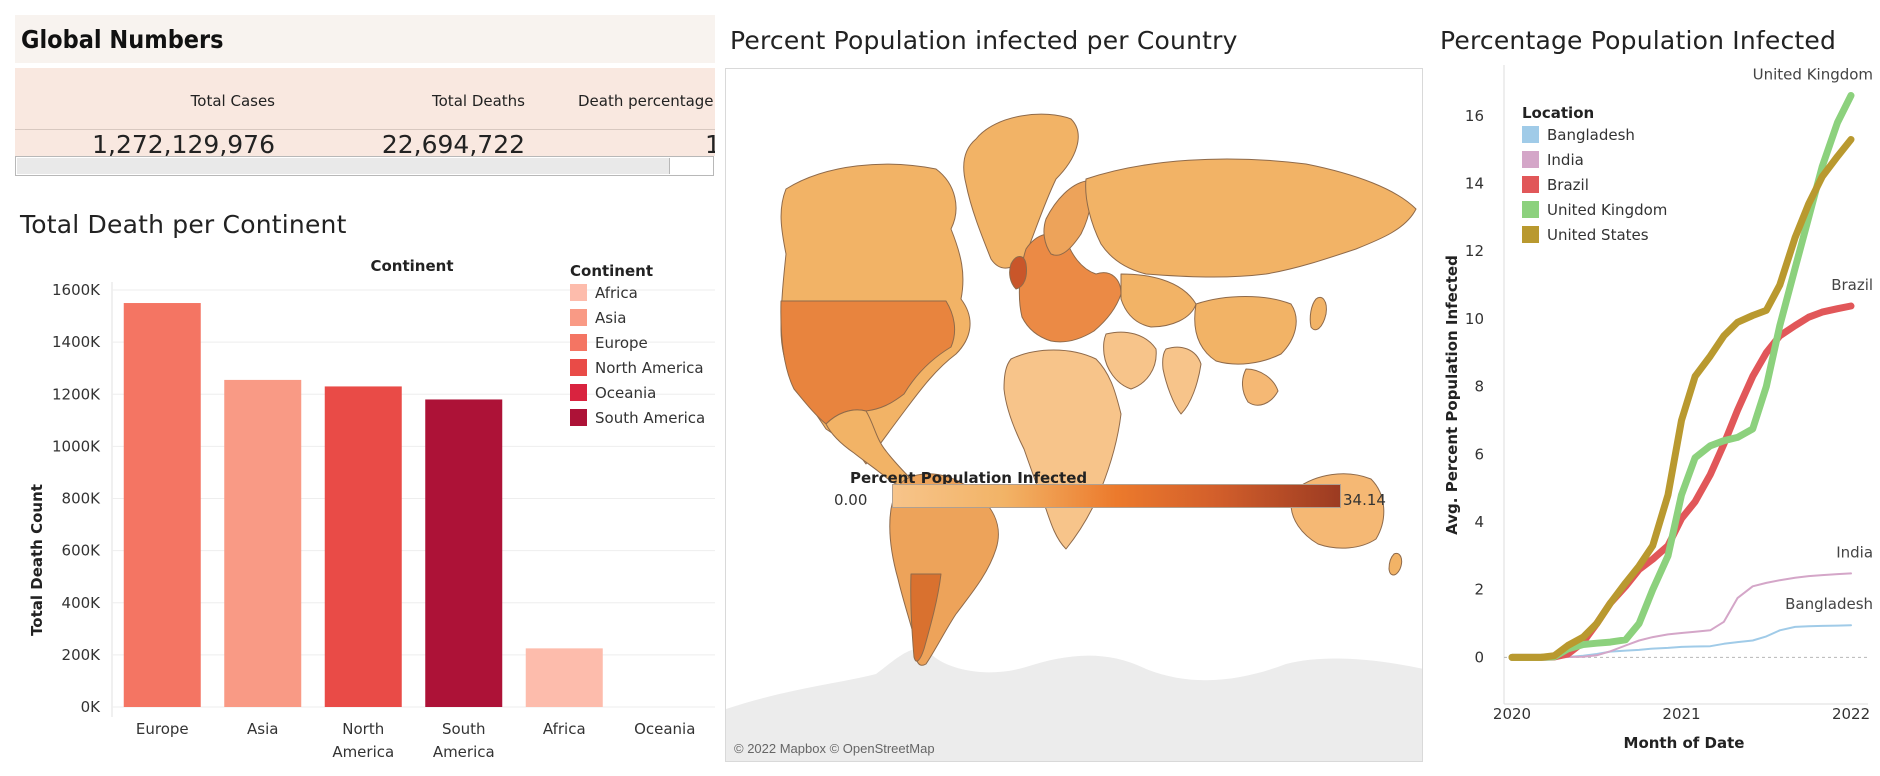 Image resolution: width=1880 pixels, height=776 pixels. Describe the element at coordinates (122, 39) in the screenshot. I see `global-numbers-title: Global Numbers` at that location.